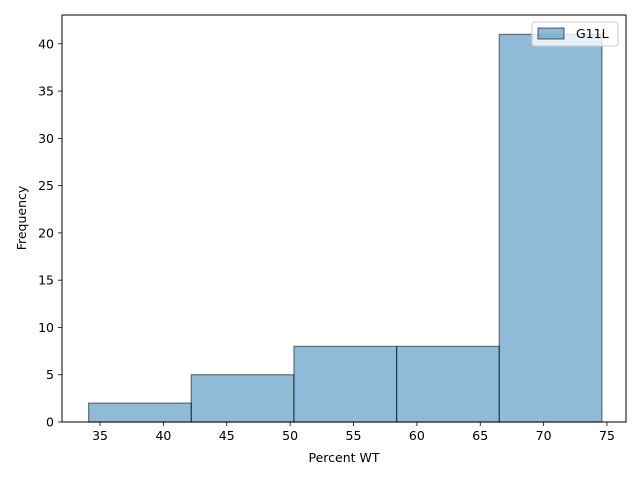  Describe the element at coordinates (343, 457) in the screenshot. I see `x-axis-label: Percent WT` at that location.